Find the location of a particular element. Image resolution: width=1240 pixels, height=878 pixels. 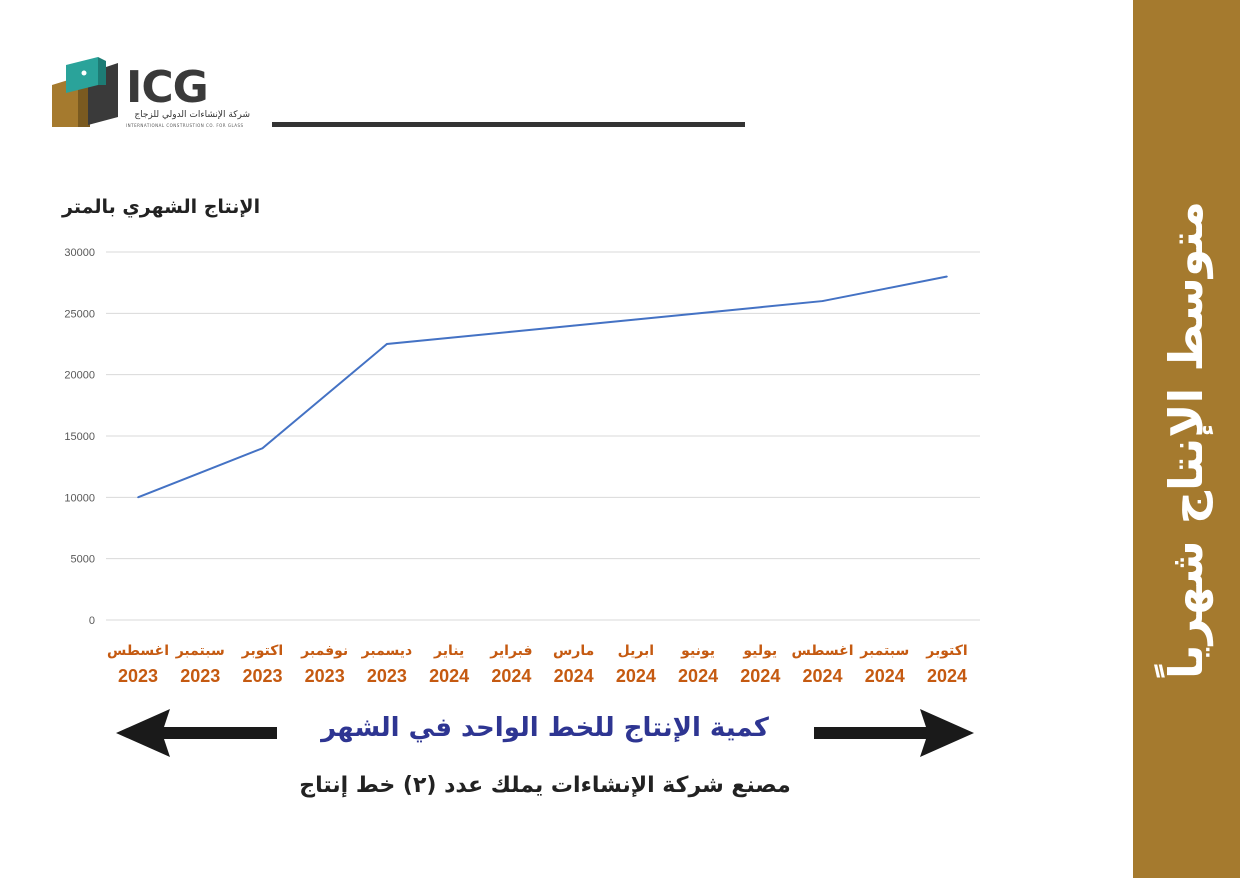

x-tick-month: مارس is located at coordinates (573, 651).